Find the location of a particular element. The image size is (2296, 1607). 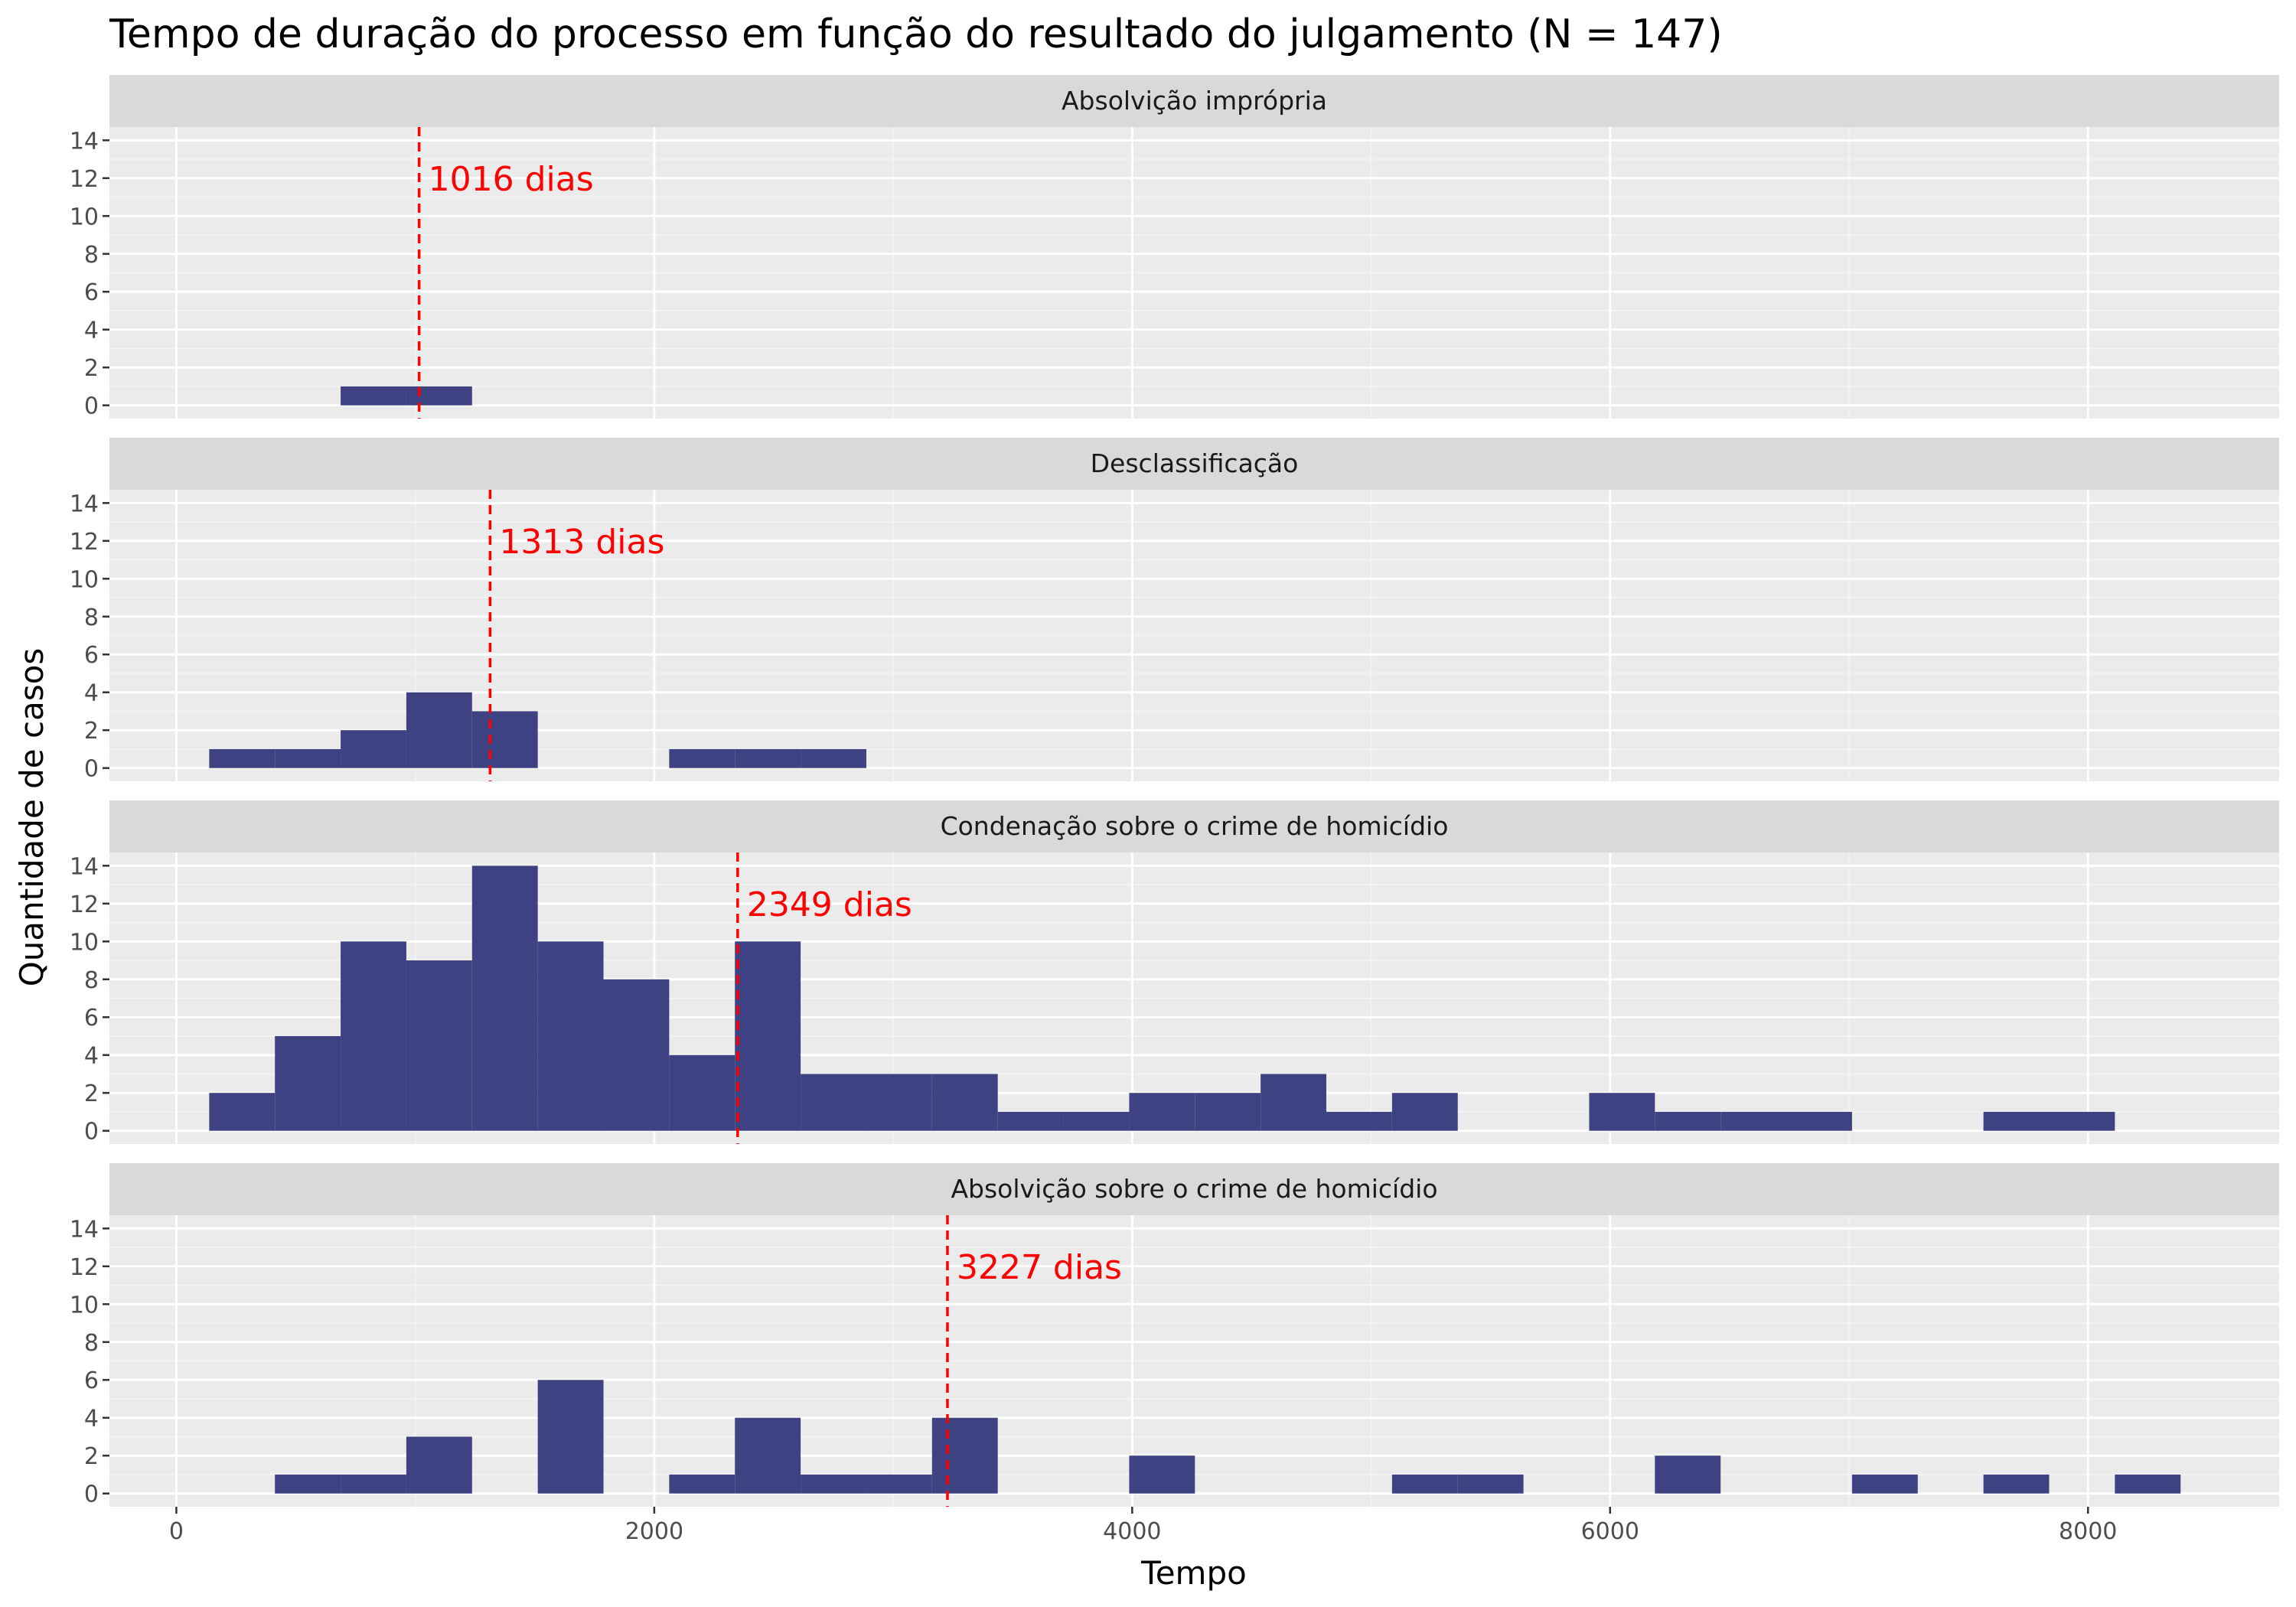

facet-strip-label: Desclassificação is located at coordinates (1195, 463).